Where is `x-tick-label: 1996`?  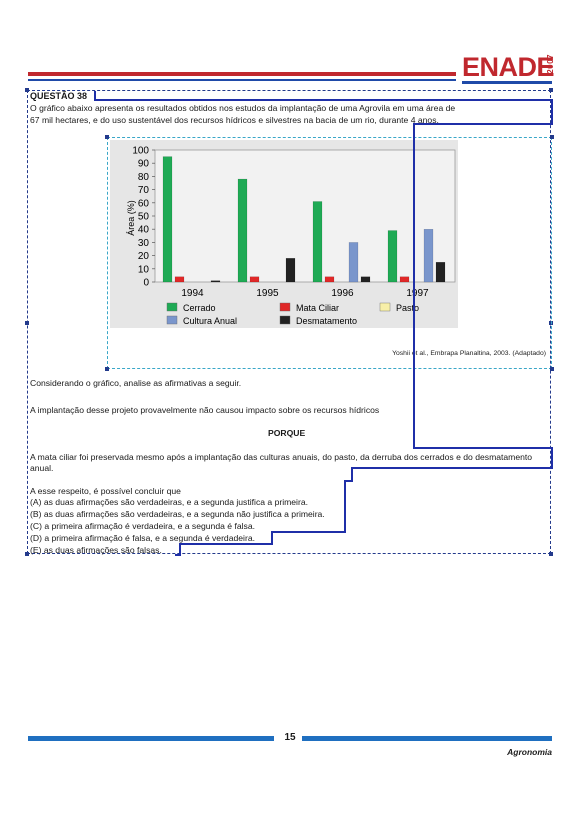
x-tick-label: 1996 is located at coordinates (342, 293).